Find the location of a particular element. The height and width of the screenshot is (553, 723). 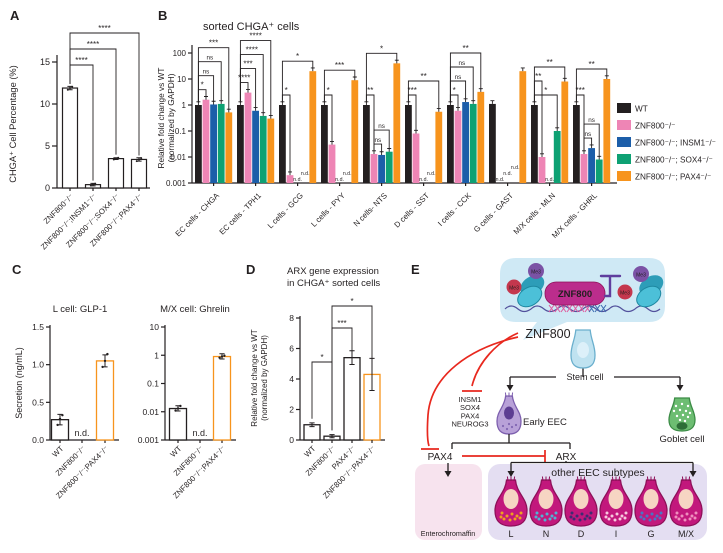

arrowhead is located at coordinates (680, 388).